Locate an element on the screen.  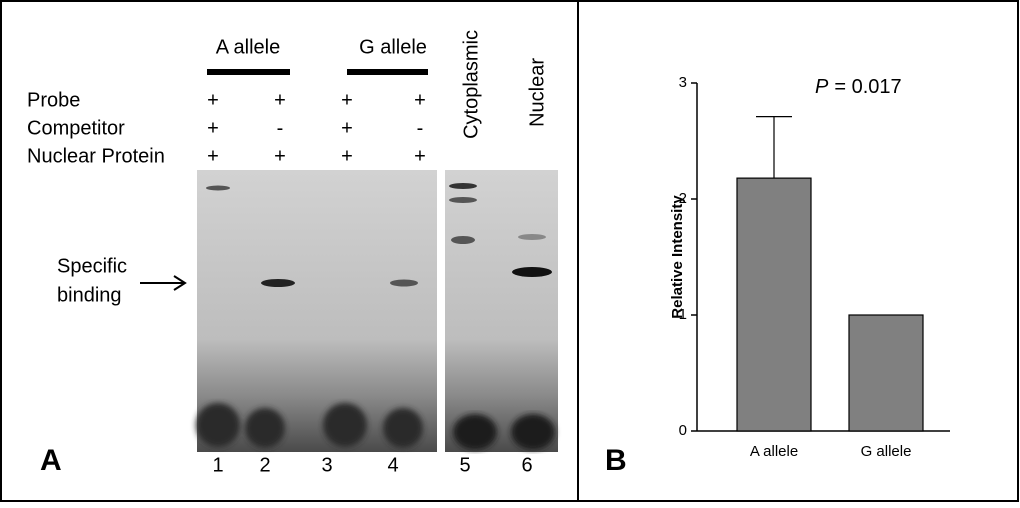
y-tick-label: 0 is located at coordinates (683, 430).